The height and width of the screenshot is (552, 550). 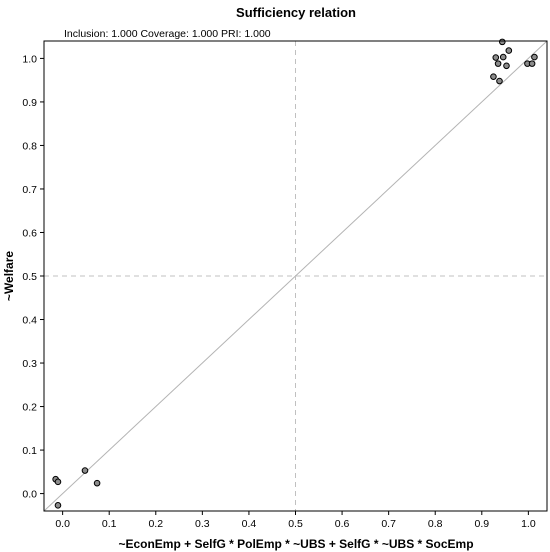 I want to click on x-tick-label: 0.1, so click(x=109, y=524).